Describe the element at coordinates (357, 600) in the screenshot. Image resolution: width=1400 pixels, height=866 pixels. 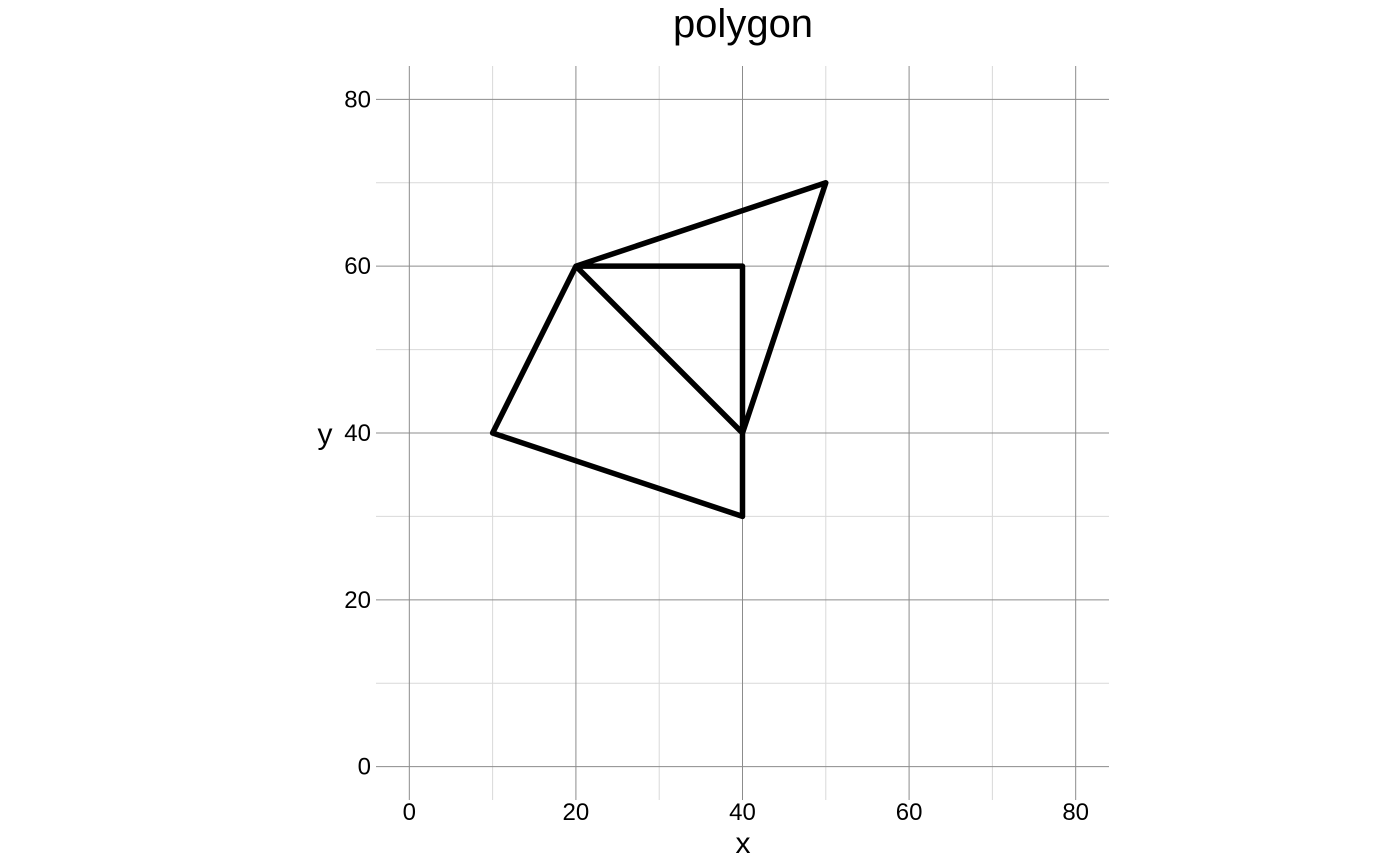
I see `y-tick-label: 20` at that location.